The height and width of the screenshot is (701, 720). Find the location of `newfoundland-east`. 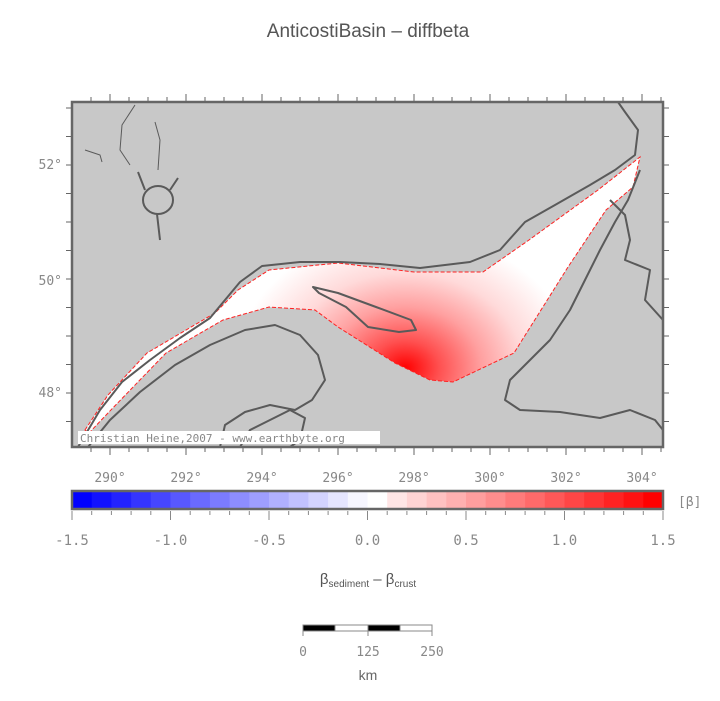

newfoundland-east is located at coordinates (636, 260).